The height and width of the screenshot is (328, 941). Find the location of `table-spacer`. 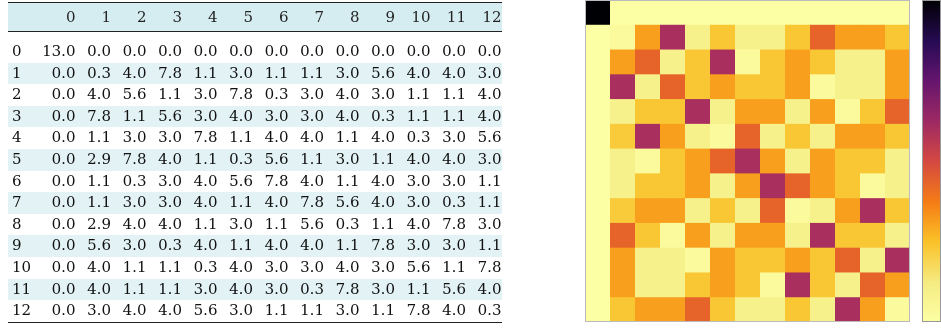

table-spacer is located at coordinates (255, 37).